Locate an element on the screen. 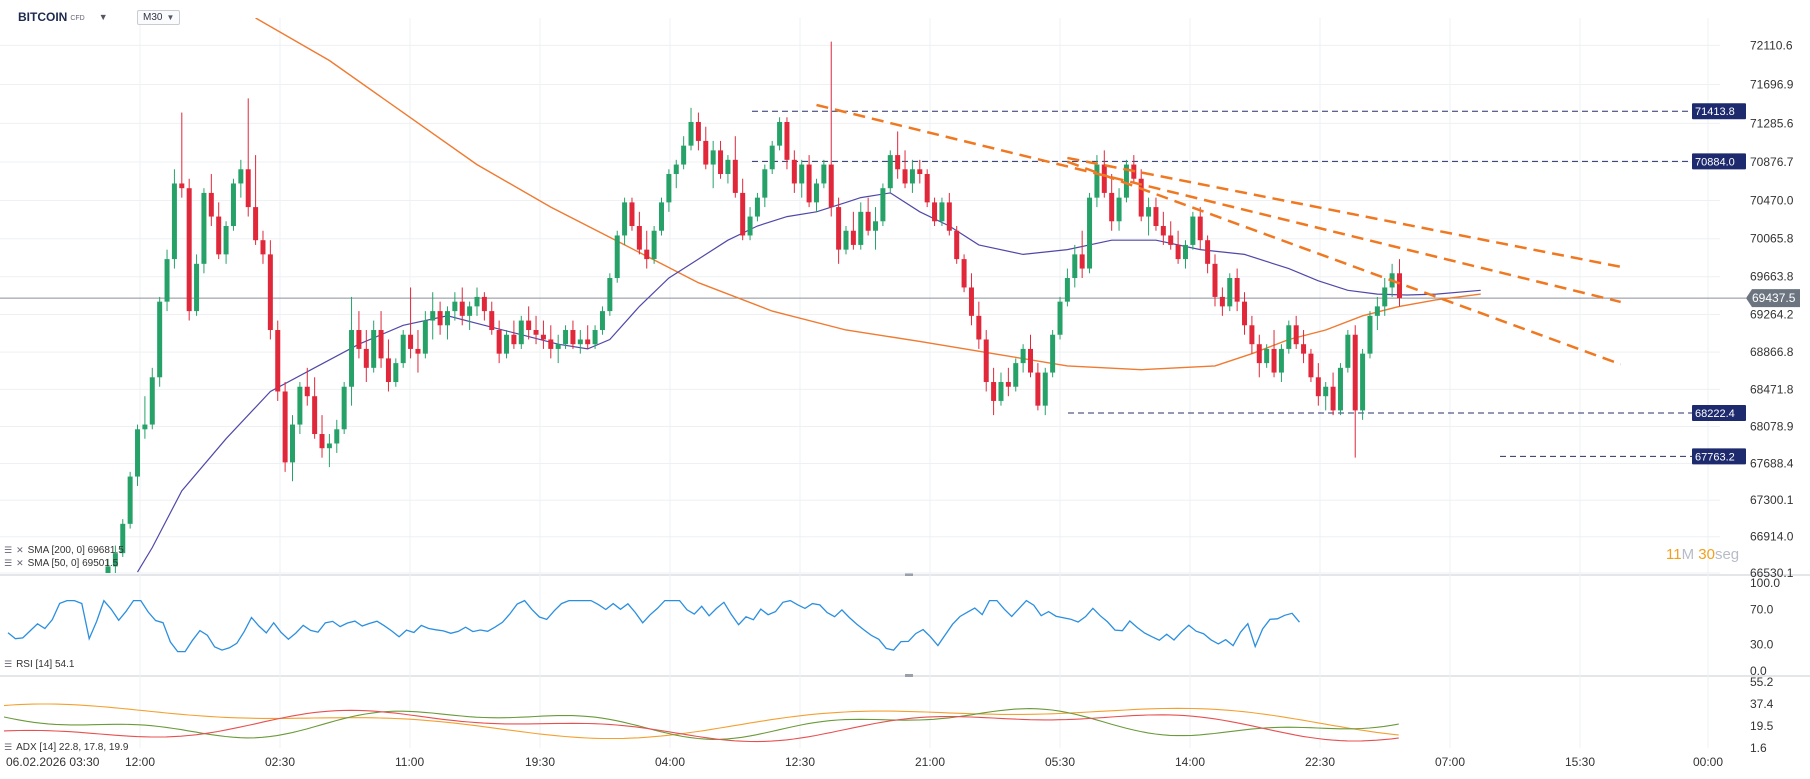 The width and height of the screenshot is (1810, 779). rsi-label: RSI [14] 54.1 is located at coordinates (45, 664).